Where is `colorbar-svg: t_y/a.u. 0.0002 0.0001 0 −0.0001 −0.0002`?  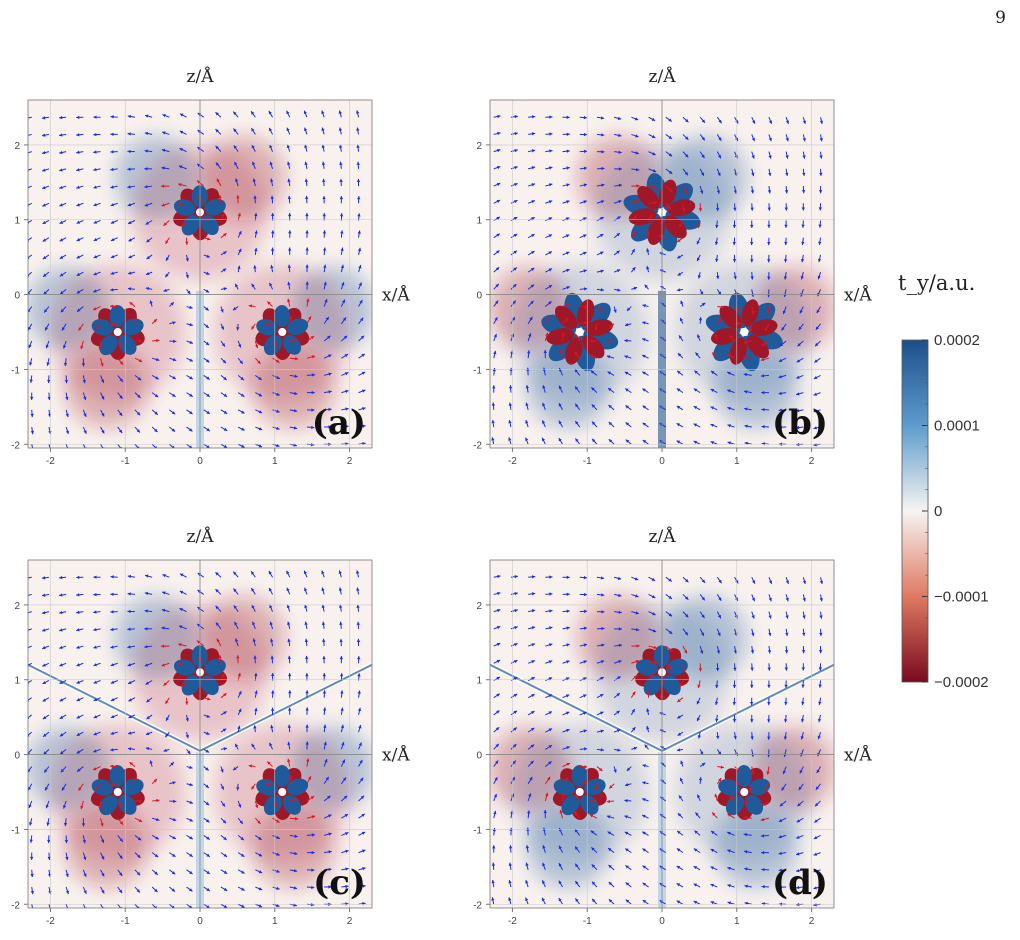
colorbar-svg: t_y/a.u. 0.0002 0.0001 0 −0.0001 −0.0002 is located at coordinates (945, 480).